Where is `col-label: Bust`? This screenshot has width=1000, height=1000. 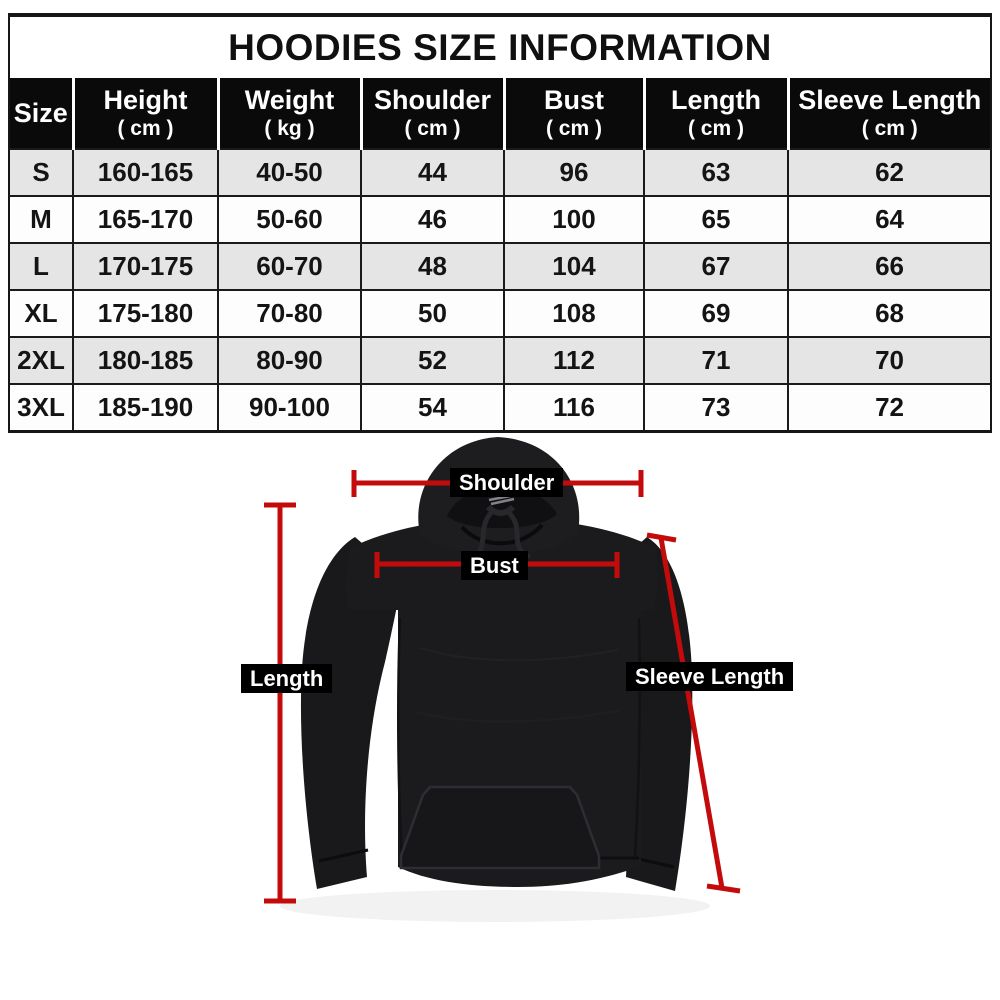
col-label: Bust is located at coordinates (574, 99).